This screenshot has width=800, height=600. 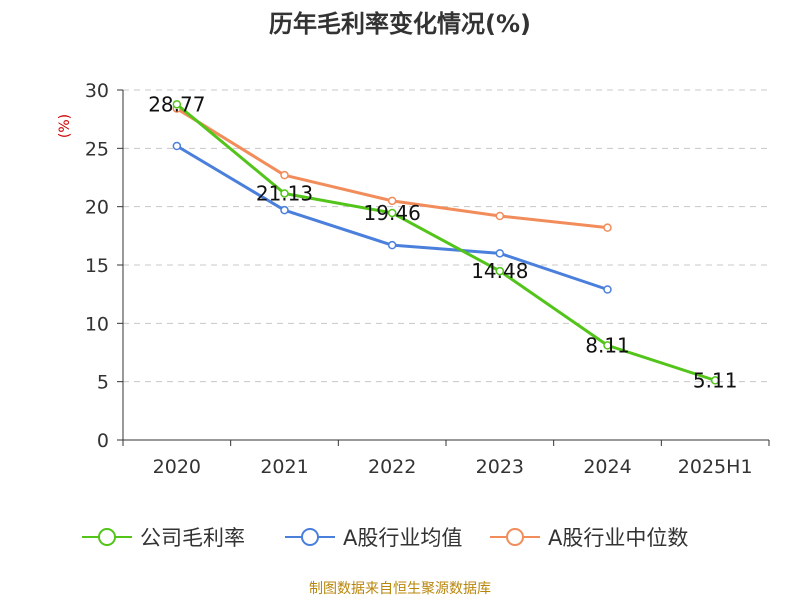 I want to click on data-label: 21.13, so click(x=284, y=193).